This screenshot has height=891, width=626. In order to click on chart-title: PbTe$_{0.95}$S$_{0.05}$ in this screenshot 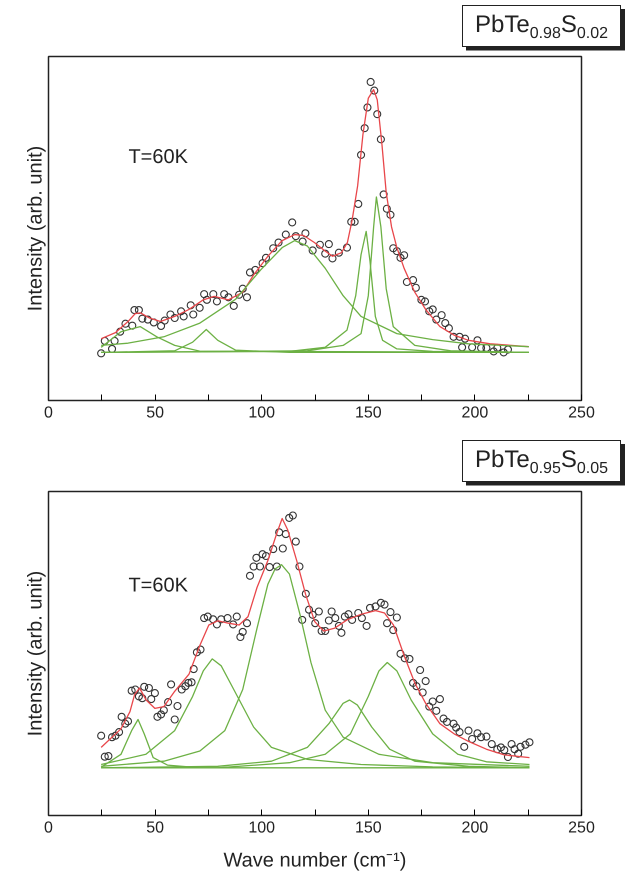, I will do `click(541, 461)`.